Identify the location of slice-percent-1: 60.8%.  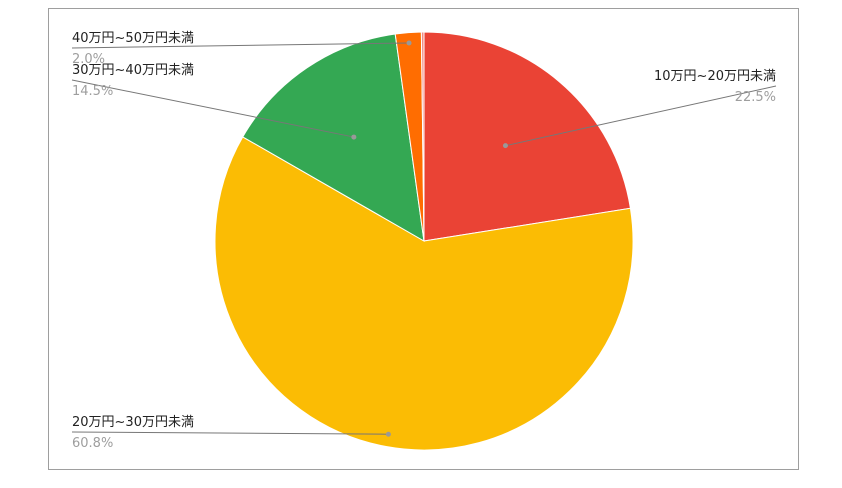
(92, 443).